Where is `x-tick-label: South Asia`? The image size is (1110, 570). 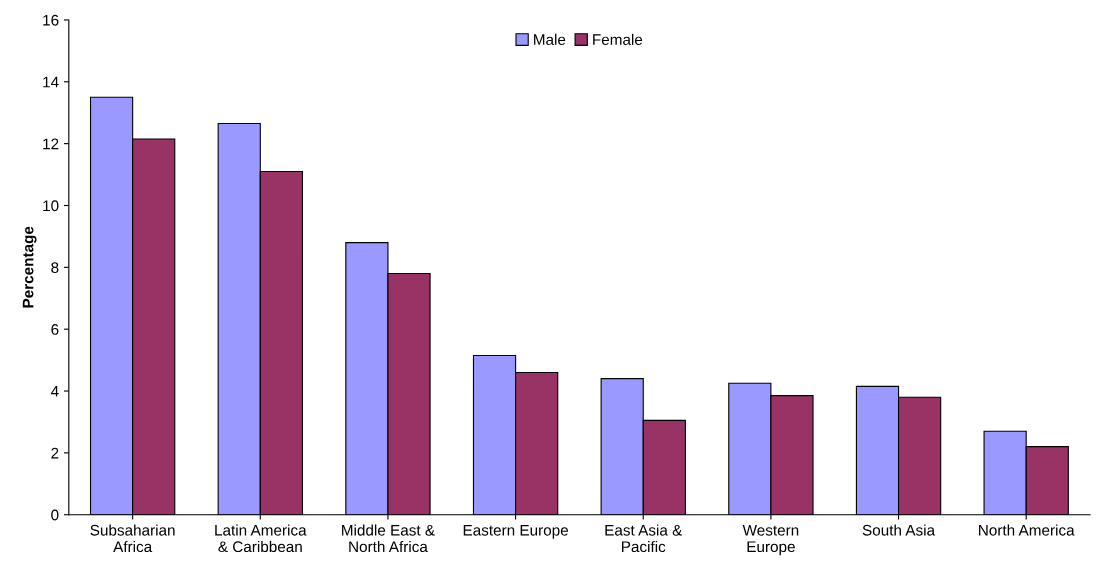 x-tick-label: South Asia is located at coordinates (899, 530).